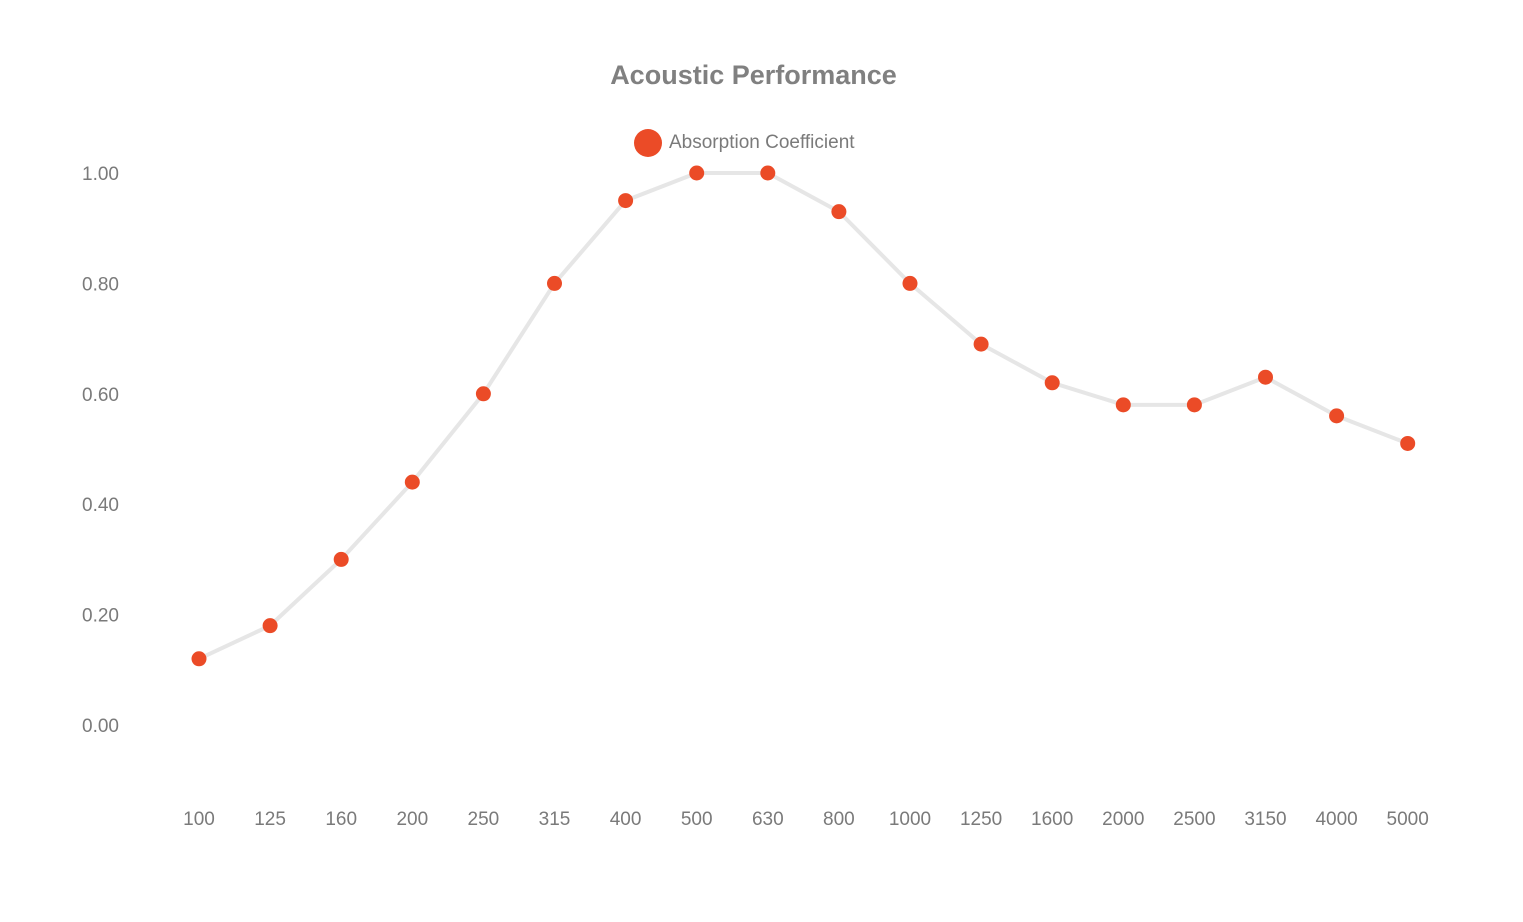 This screenshot has width=1523, height=922. I want to click on y-tick-label: 0.60, so click(100, 395).